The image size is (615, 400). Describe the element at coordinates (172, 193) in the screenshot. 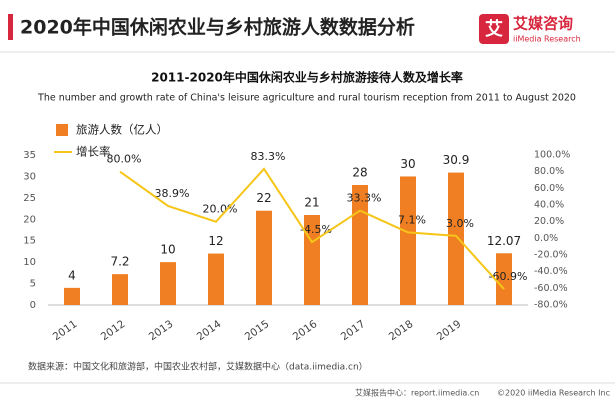

I see `line-label: 38.9%` at that location.